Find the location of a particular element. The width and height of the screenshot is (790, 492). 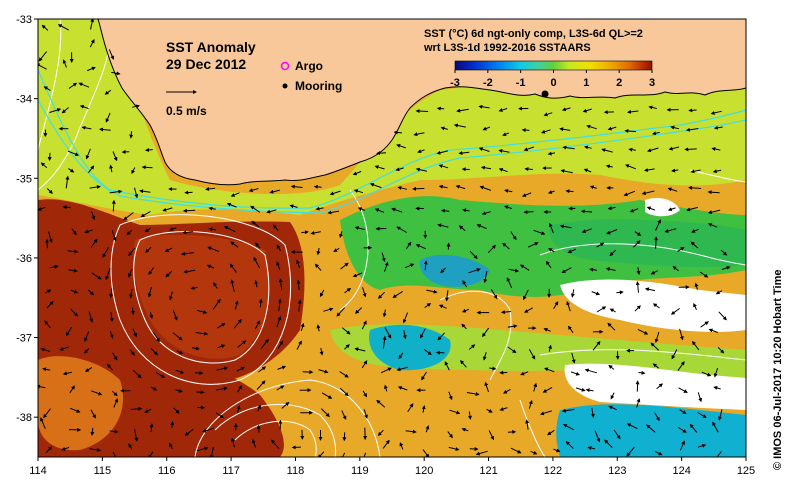

missing-data-small is located at coordinates (662, 207).